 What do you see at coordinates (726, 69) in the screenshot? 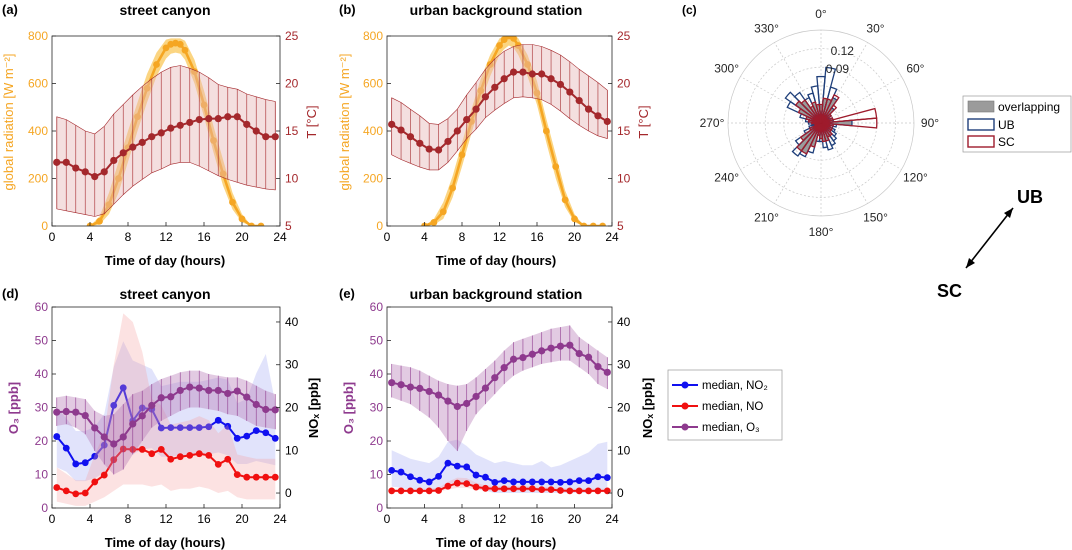
I see `polar-theta-label: 300°` at bounding box center [726, 69].